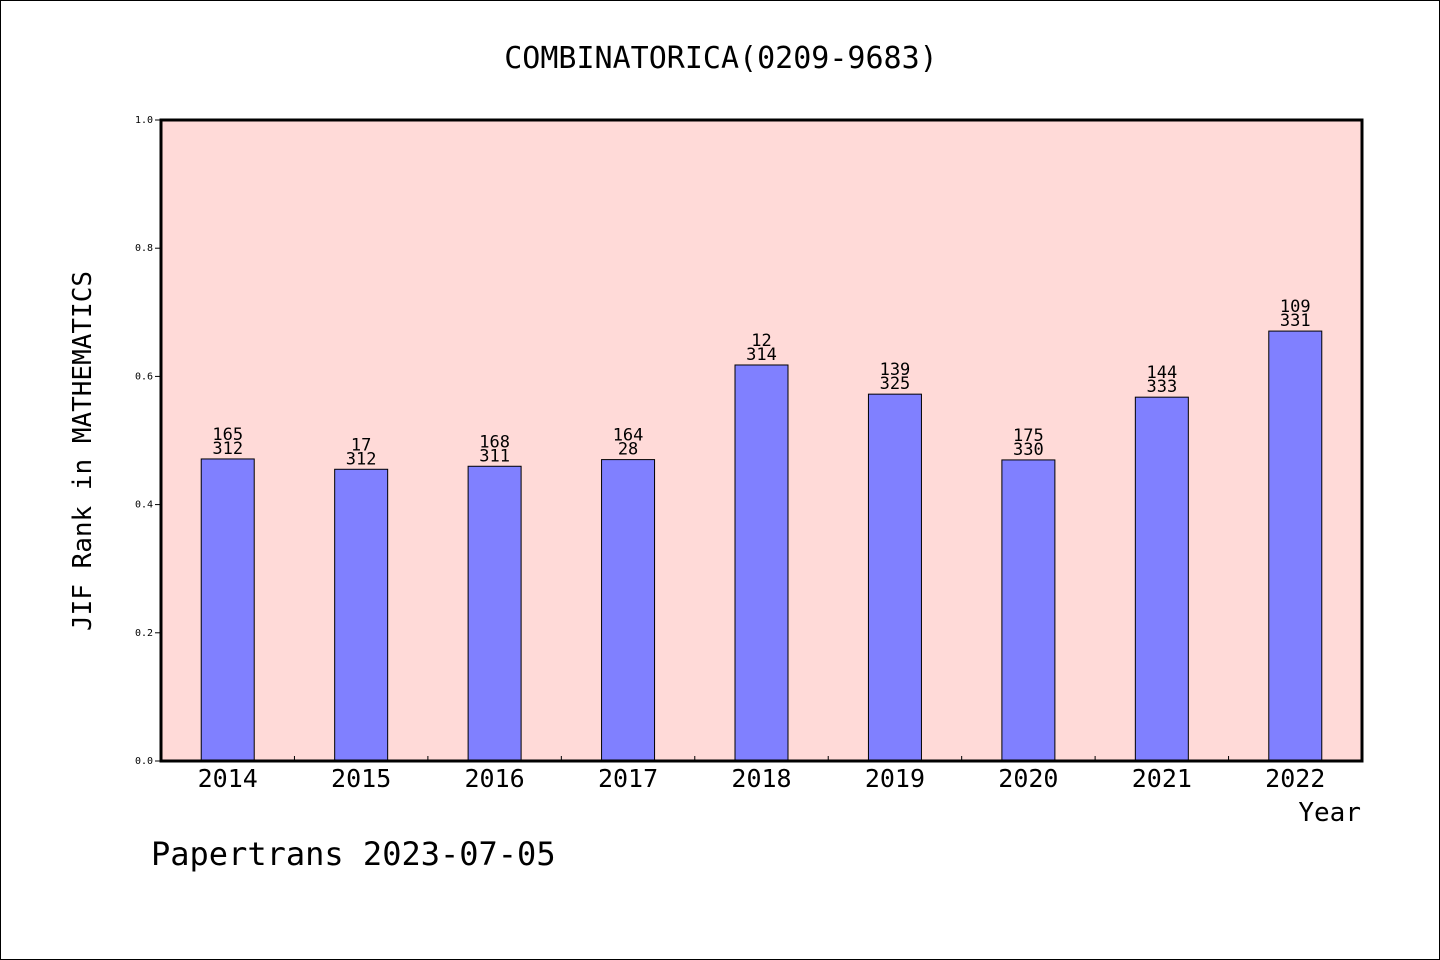 The height and width of the screenshot is (960, 1440). Describe the element at coordinates (228, 778) in the screenshot. I see `x-tick-label: 2014` at that location.